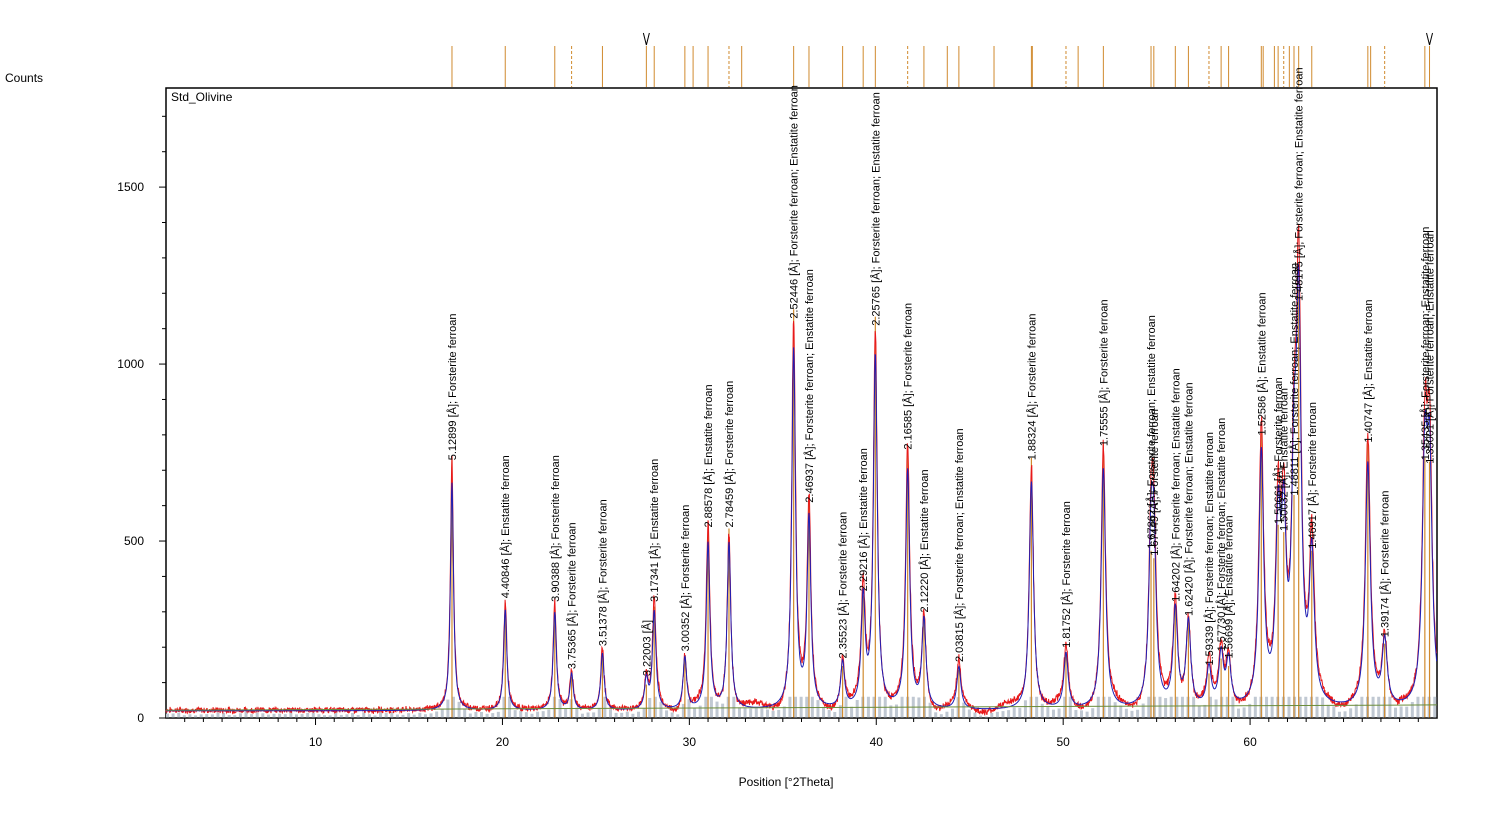 This screenshot has height=840, width=1508. I want to click on peak-label: 1.46917 [Å]; Forsterite ferroan, so click(1312, 475).